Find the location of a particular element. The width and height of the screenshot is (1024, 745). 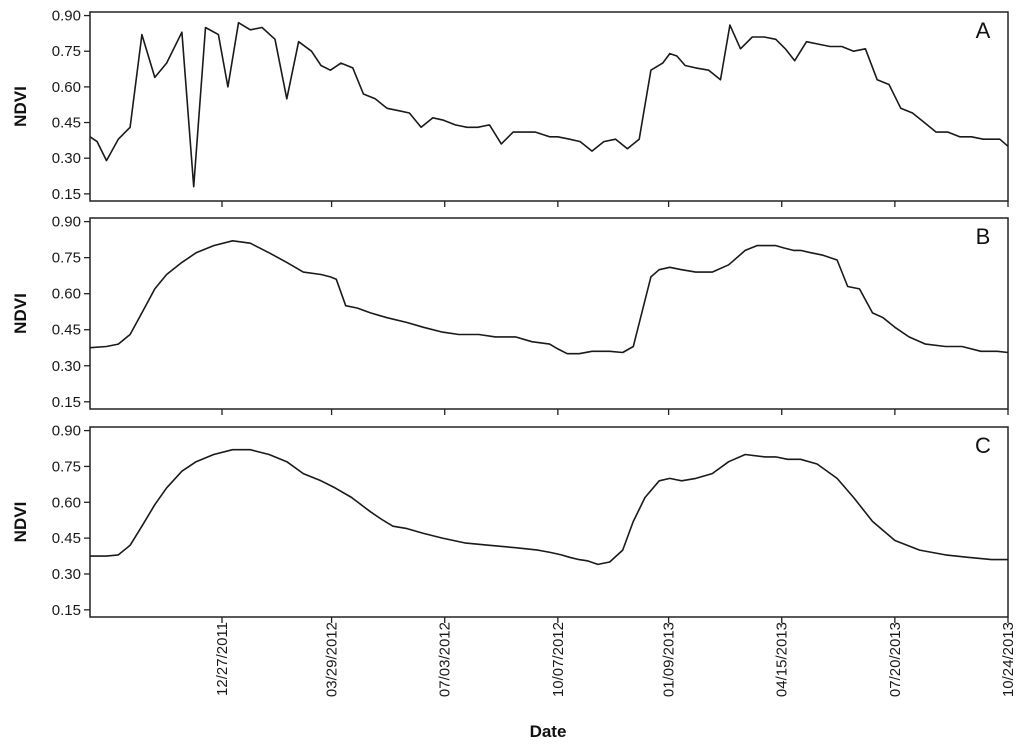

x-tick-label: 12/27/2011 is located at coordinates (222, 659).